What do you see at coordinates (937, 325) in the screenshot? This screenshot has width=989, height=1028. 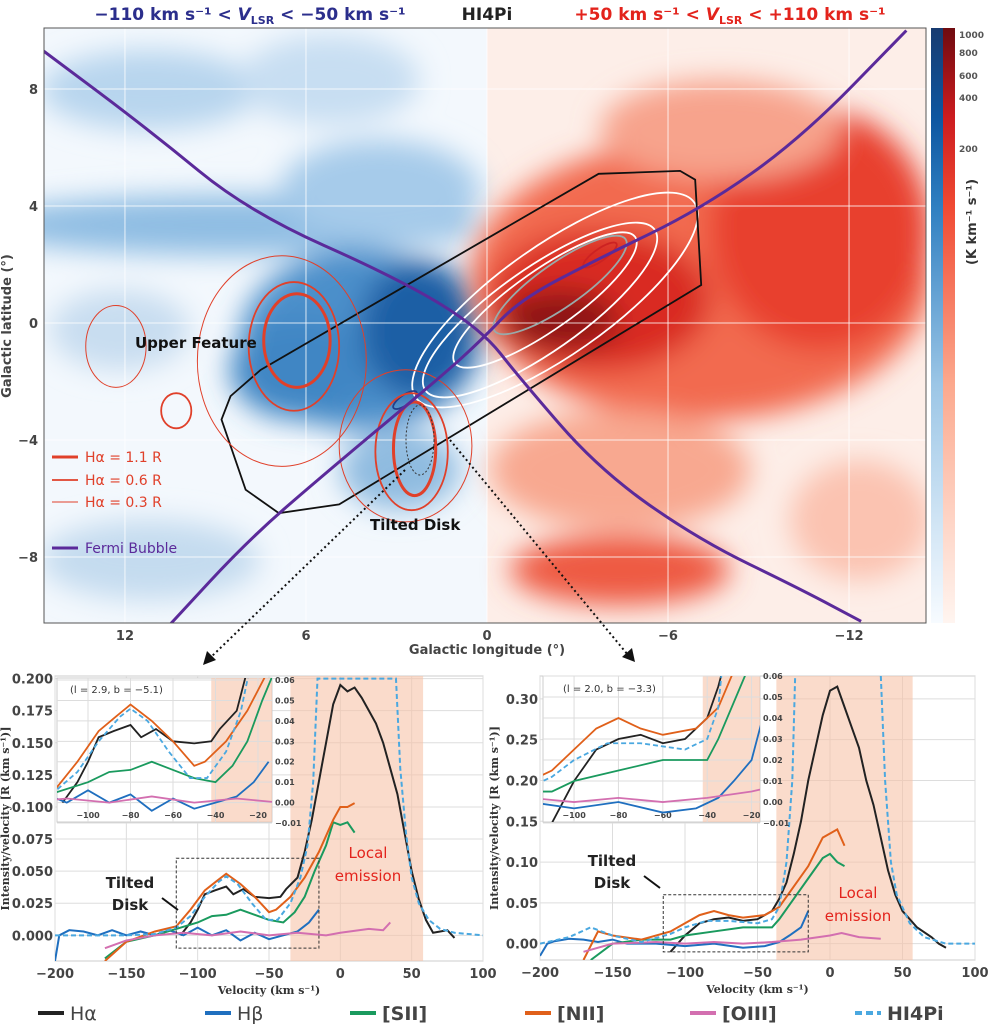 I see `colorbar-blue` at bounding box center [937, 325].